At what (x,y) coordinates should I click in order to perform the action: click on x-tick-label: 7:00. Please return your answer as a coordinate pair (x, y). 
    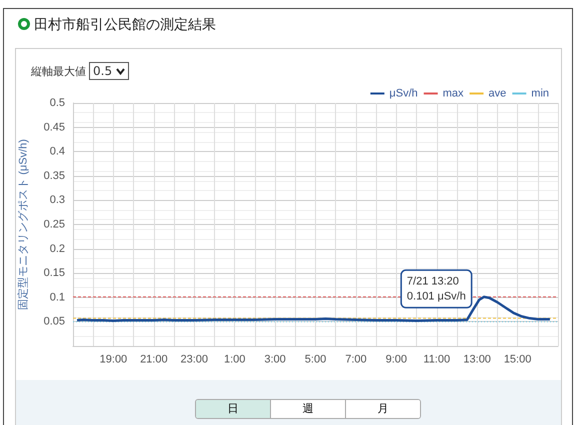
    Looking at the image, I should click on (356, 360).